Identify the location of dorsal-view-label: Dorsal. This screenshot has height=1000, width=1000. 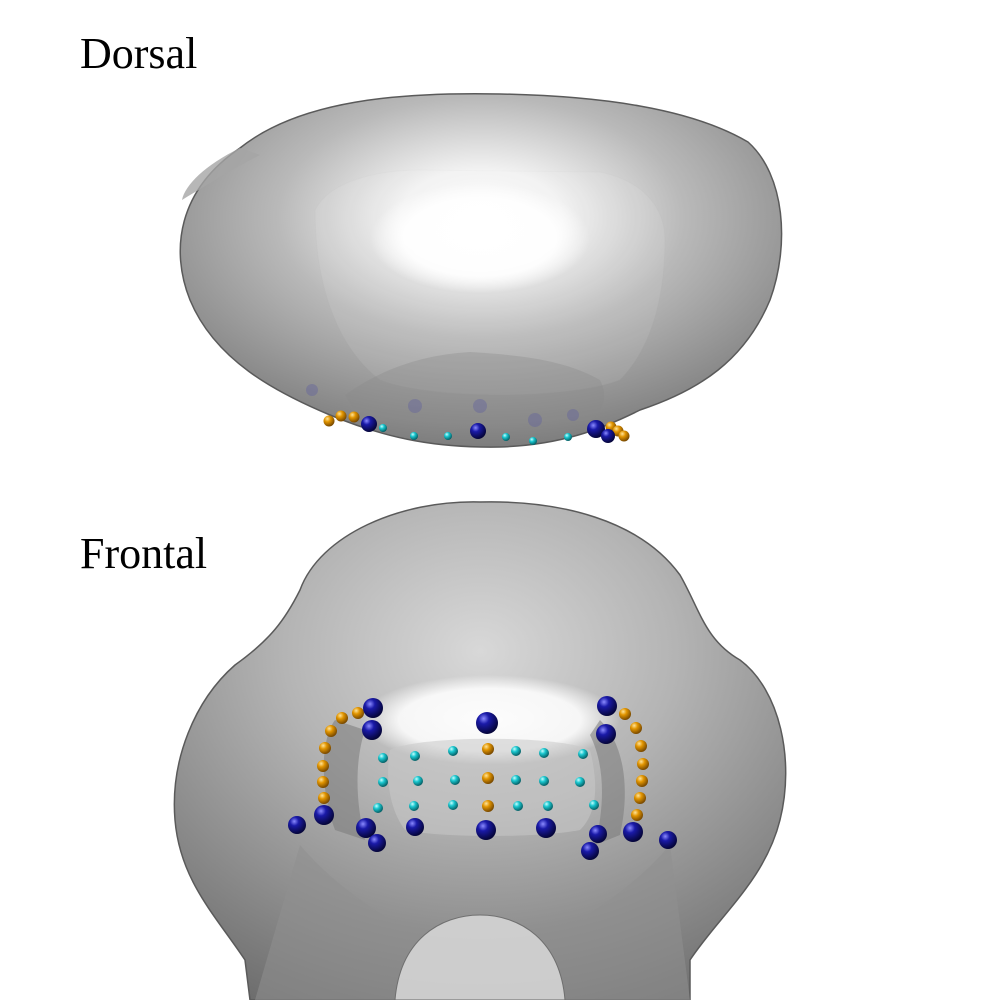
(138, 54).